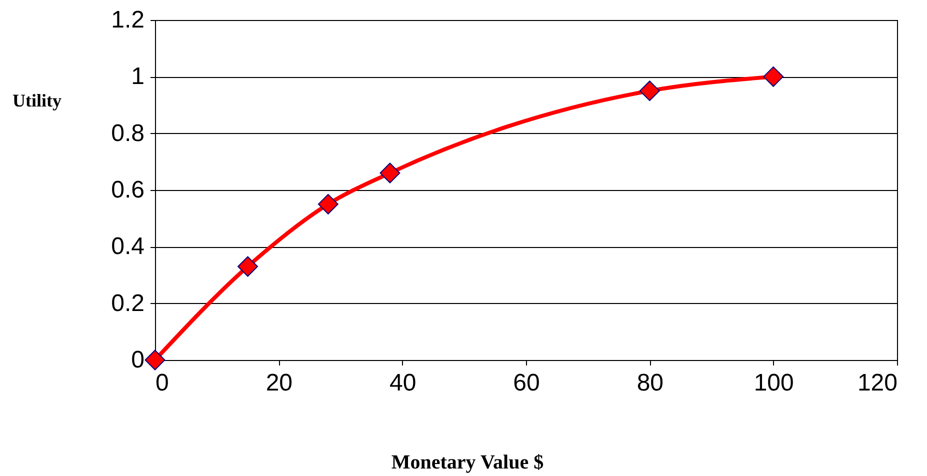 This screenshot has height=476, width=927. Describe the element at coordinates (774, 383) in the screenshot. I see `x-tick-label: 100` at that location.